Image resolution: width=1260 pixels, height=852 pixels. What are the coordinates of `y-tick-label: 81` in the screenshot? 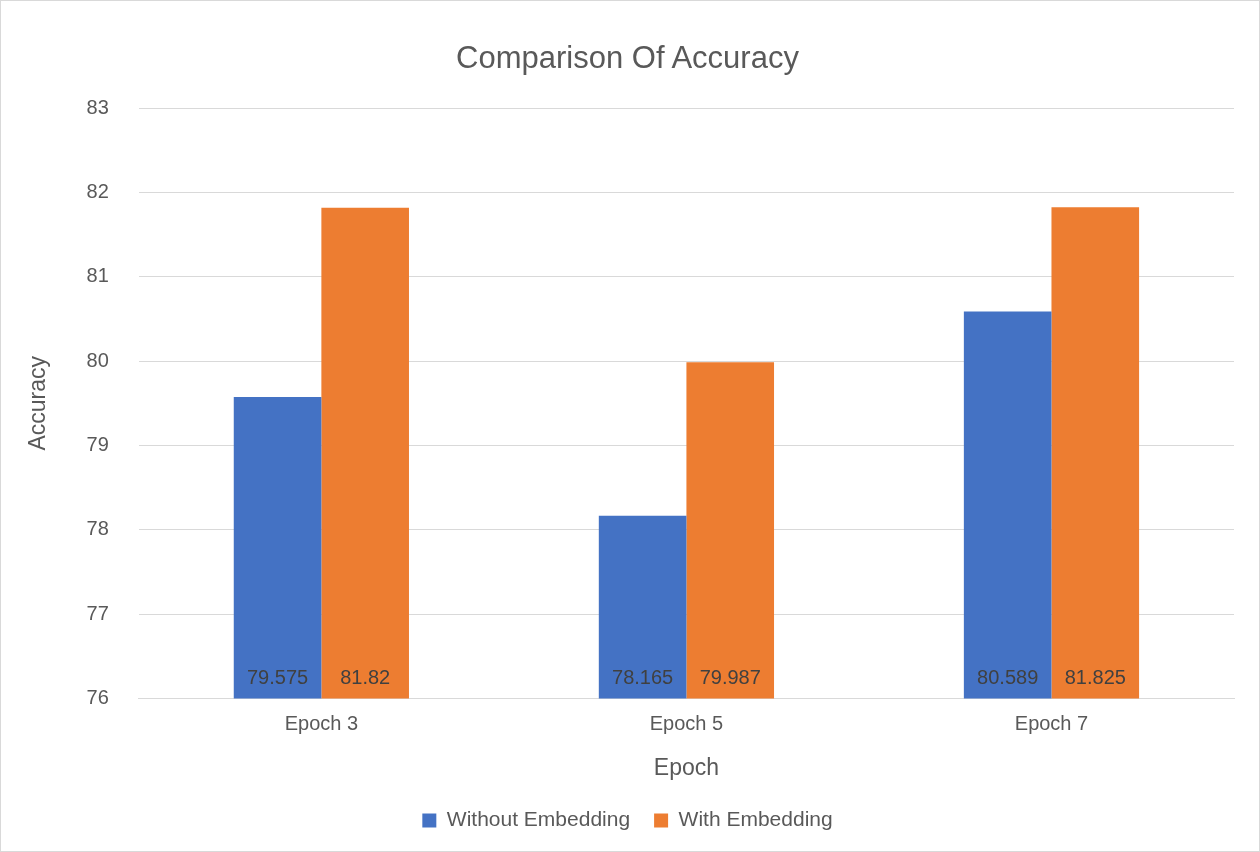 It's located at (97, 275).